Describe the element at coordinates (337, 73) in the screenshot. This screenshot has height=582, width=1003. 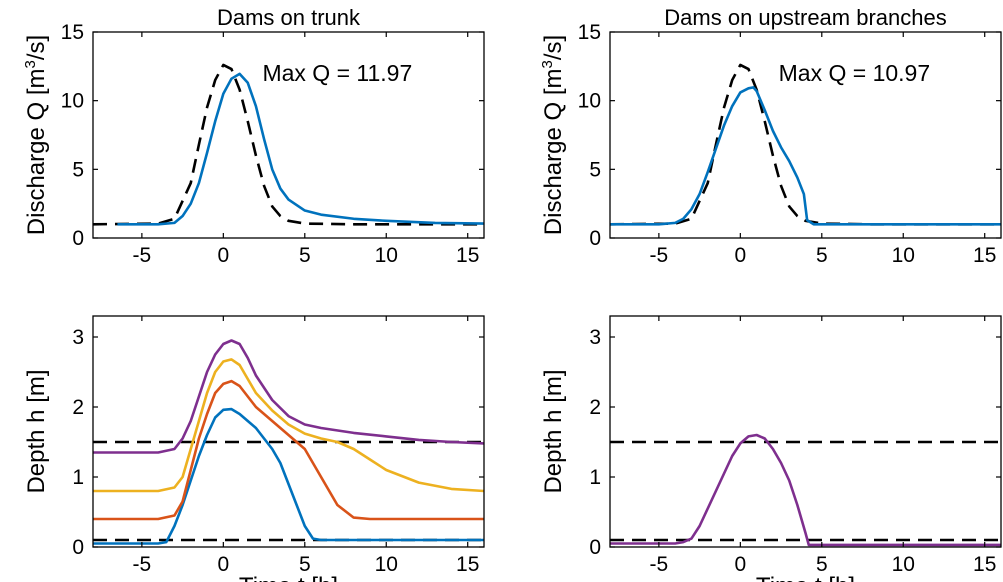
I see `max-q-annotation: Max Q = 11.97` at that location.